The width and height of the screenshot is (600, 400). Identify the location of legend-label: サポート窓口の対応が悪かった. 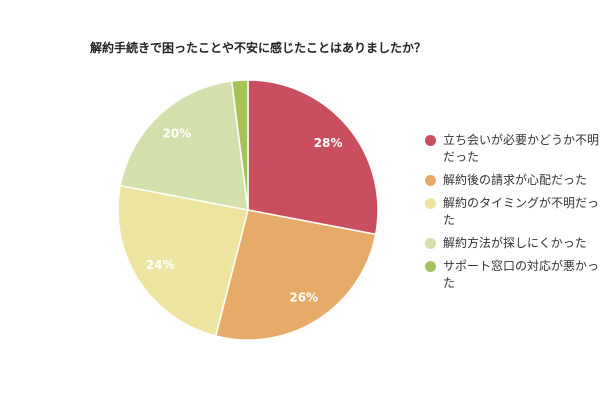
(521, 274).